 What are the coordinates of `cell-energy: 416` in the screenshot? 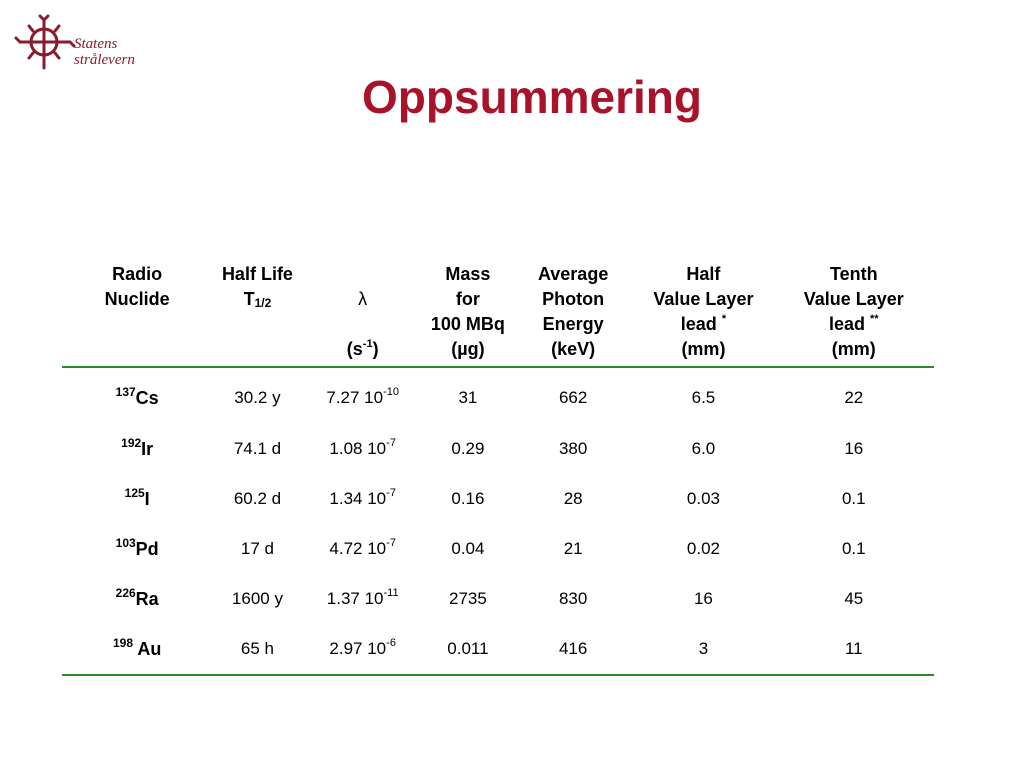 It's located at (573, 650).